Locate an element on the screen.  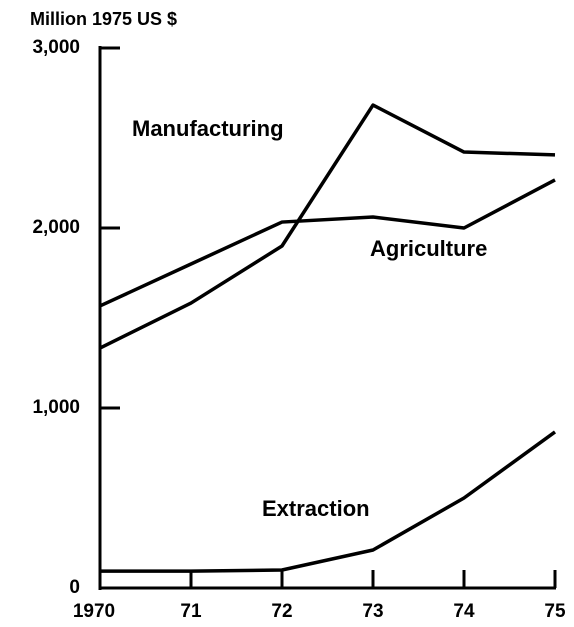
series-label: Manufacturing is located at coordinates (208, 128).